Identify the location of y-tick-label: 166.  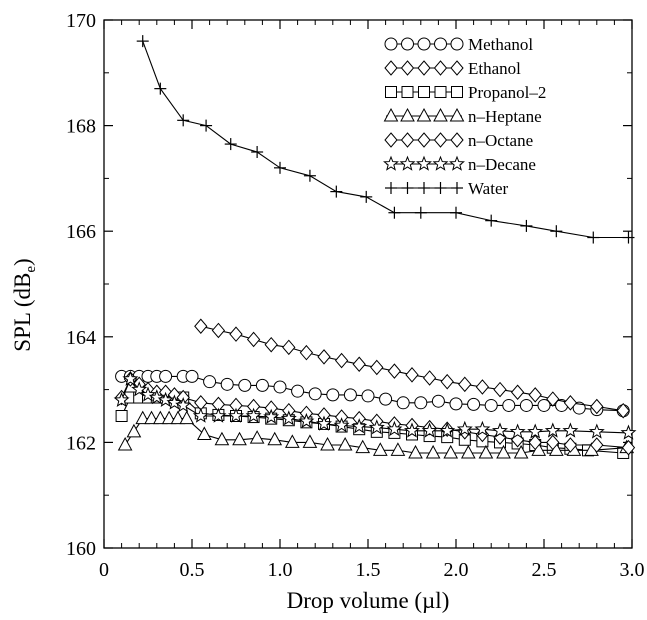
(81, 232).